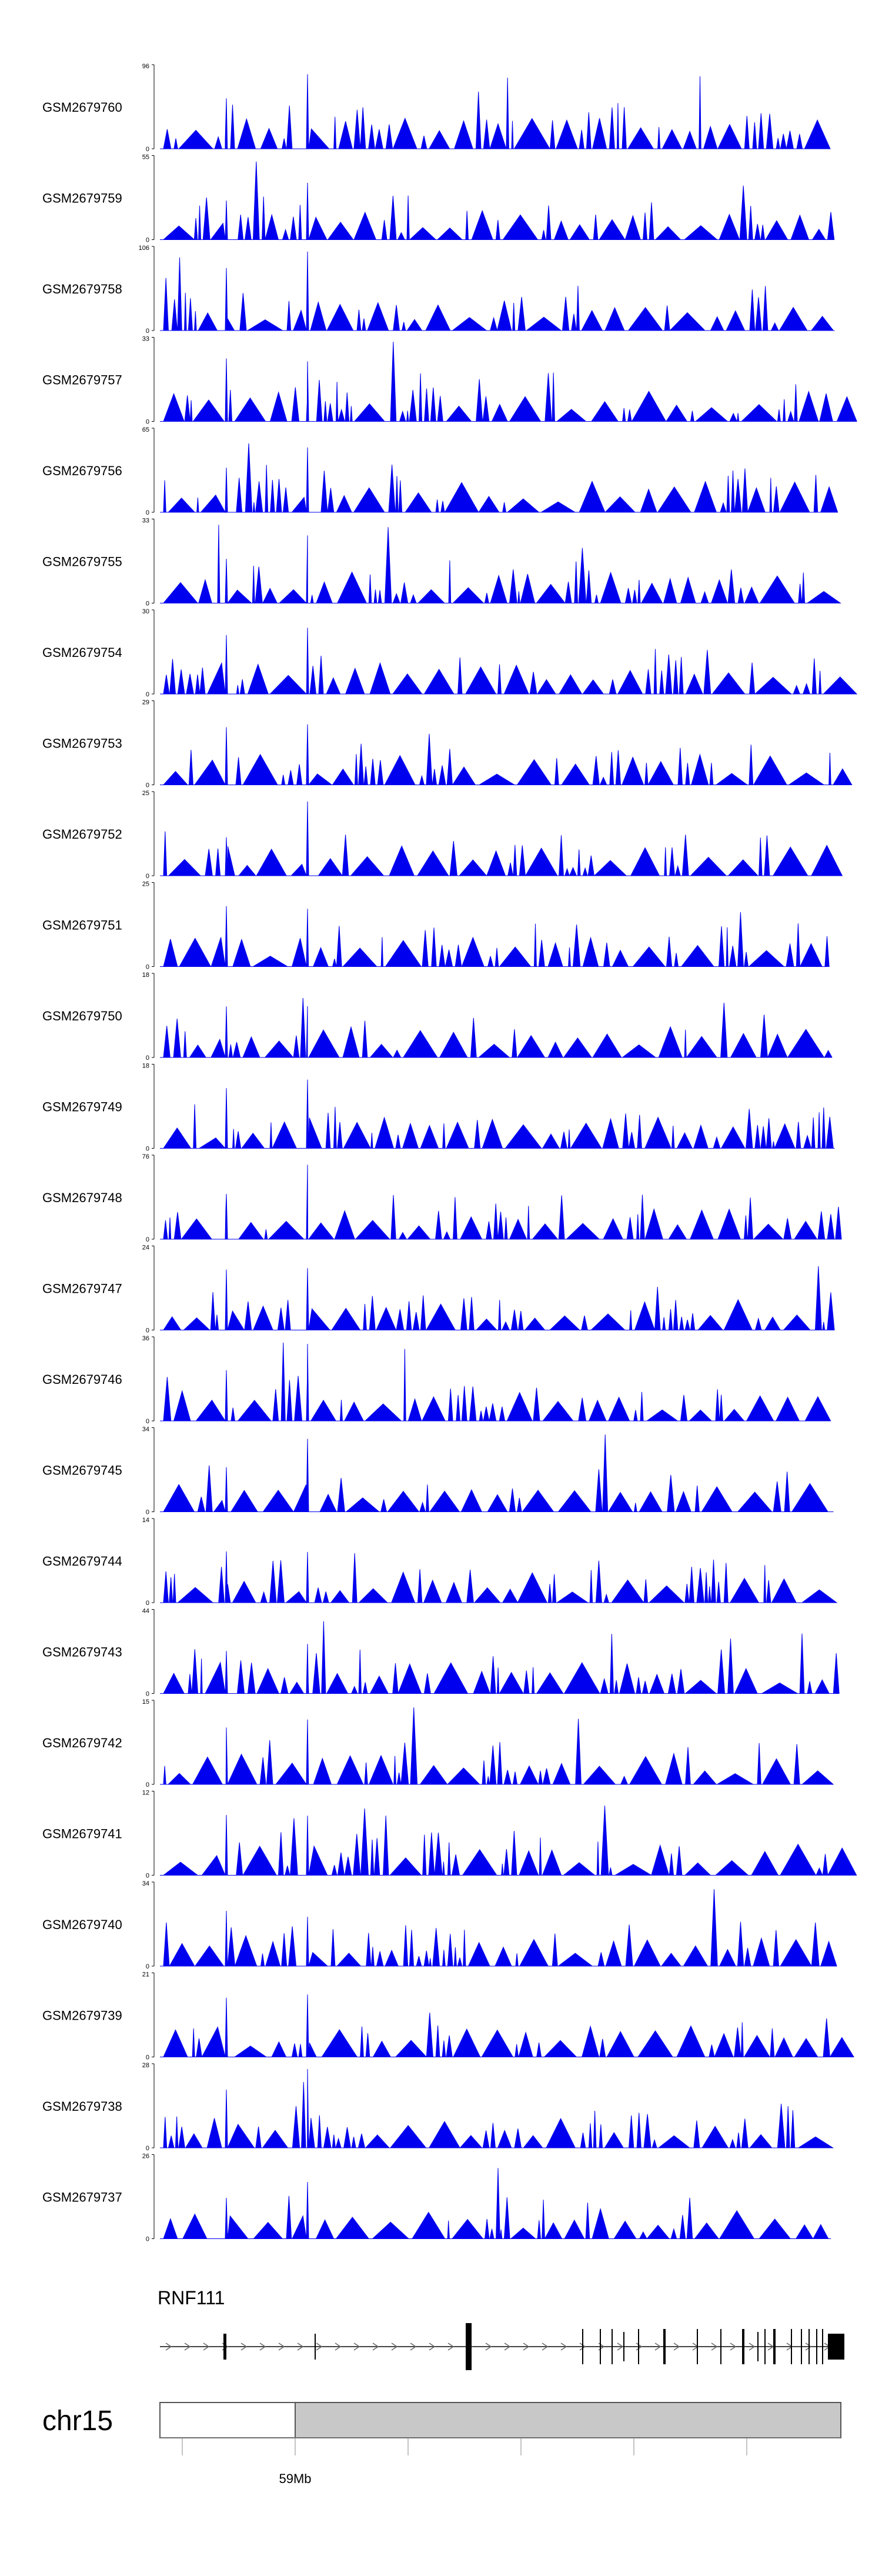  Describe the element at coordinates (82, 2015) in the screenshot. I see `track-label: GSM2679739` at that location.